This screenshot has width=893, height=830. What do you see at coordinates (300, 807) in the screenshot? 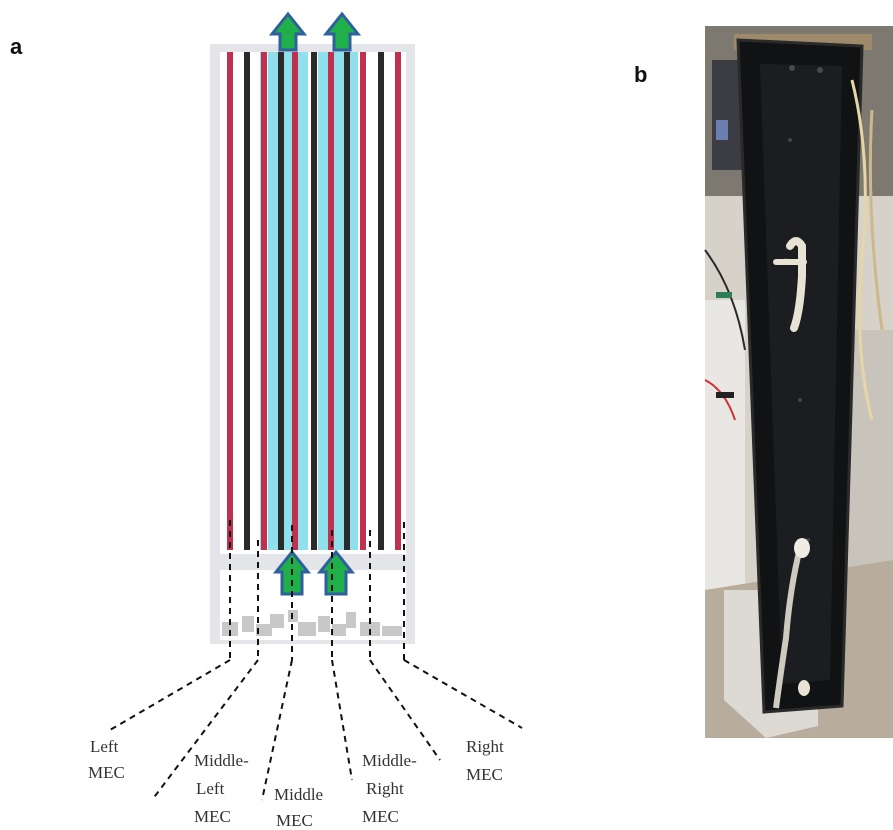
I see `middle-mec-label: Middle MEC` at bounding box center [300, 807].